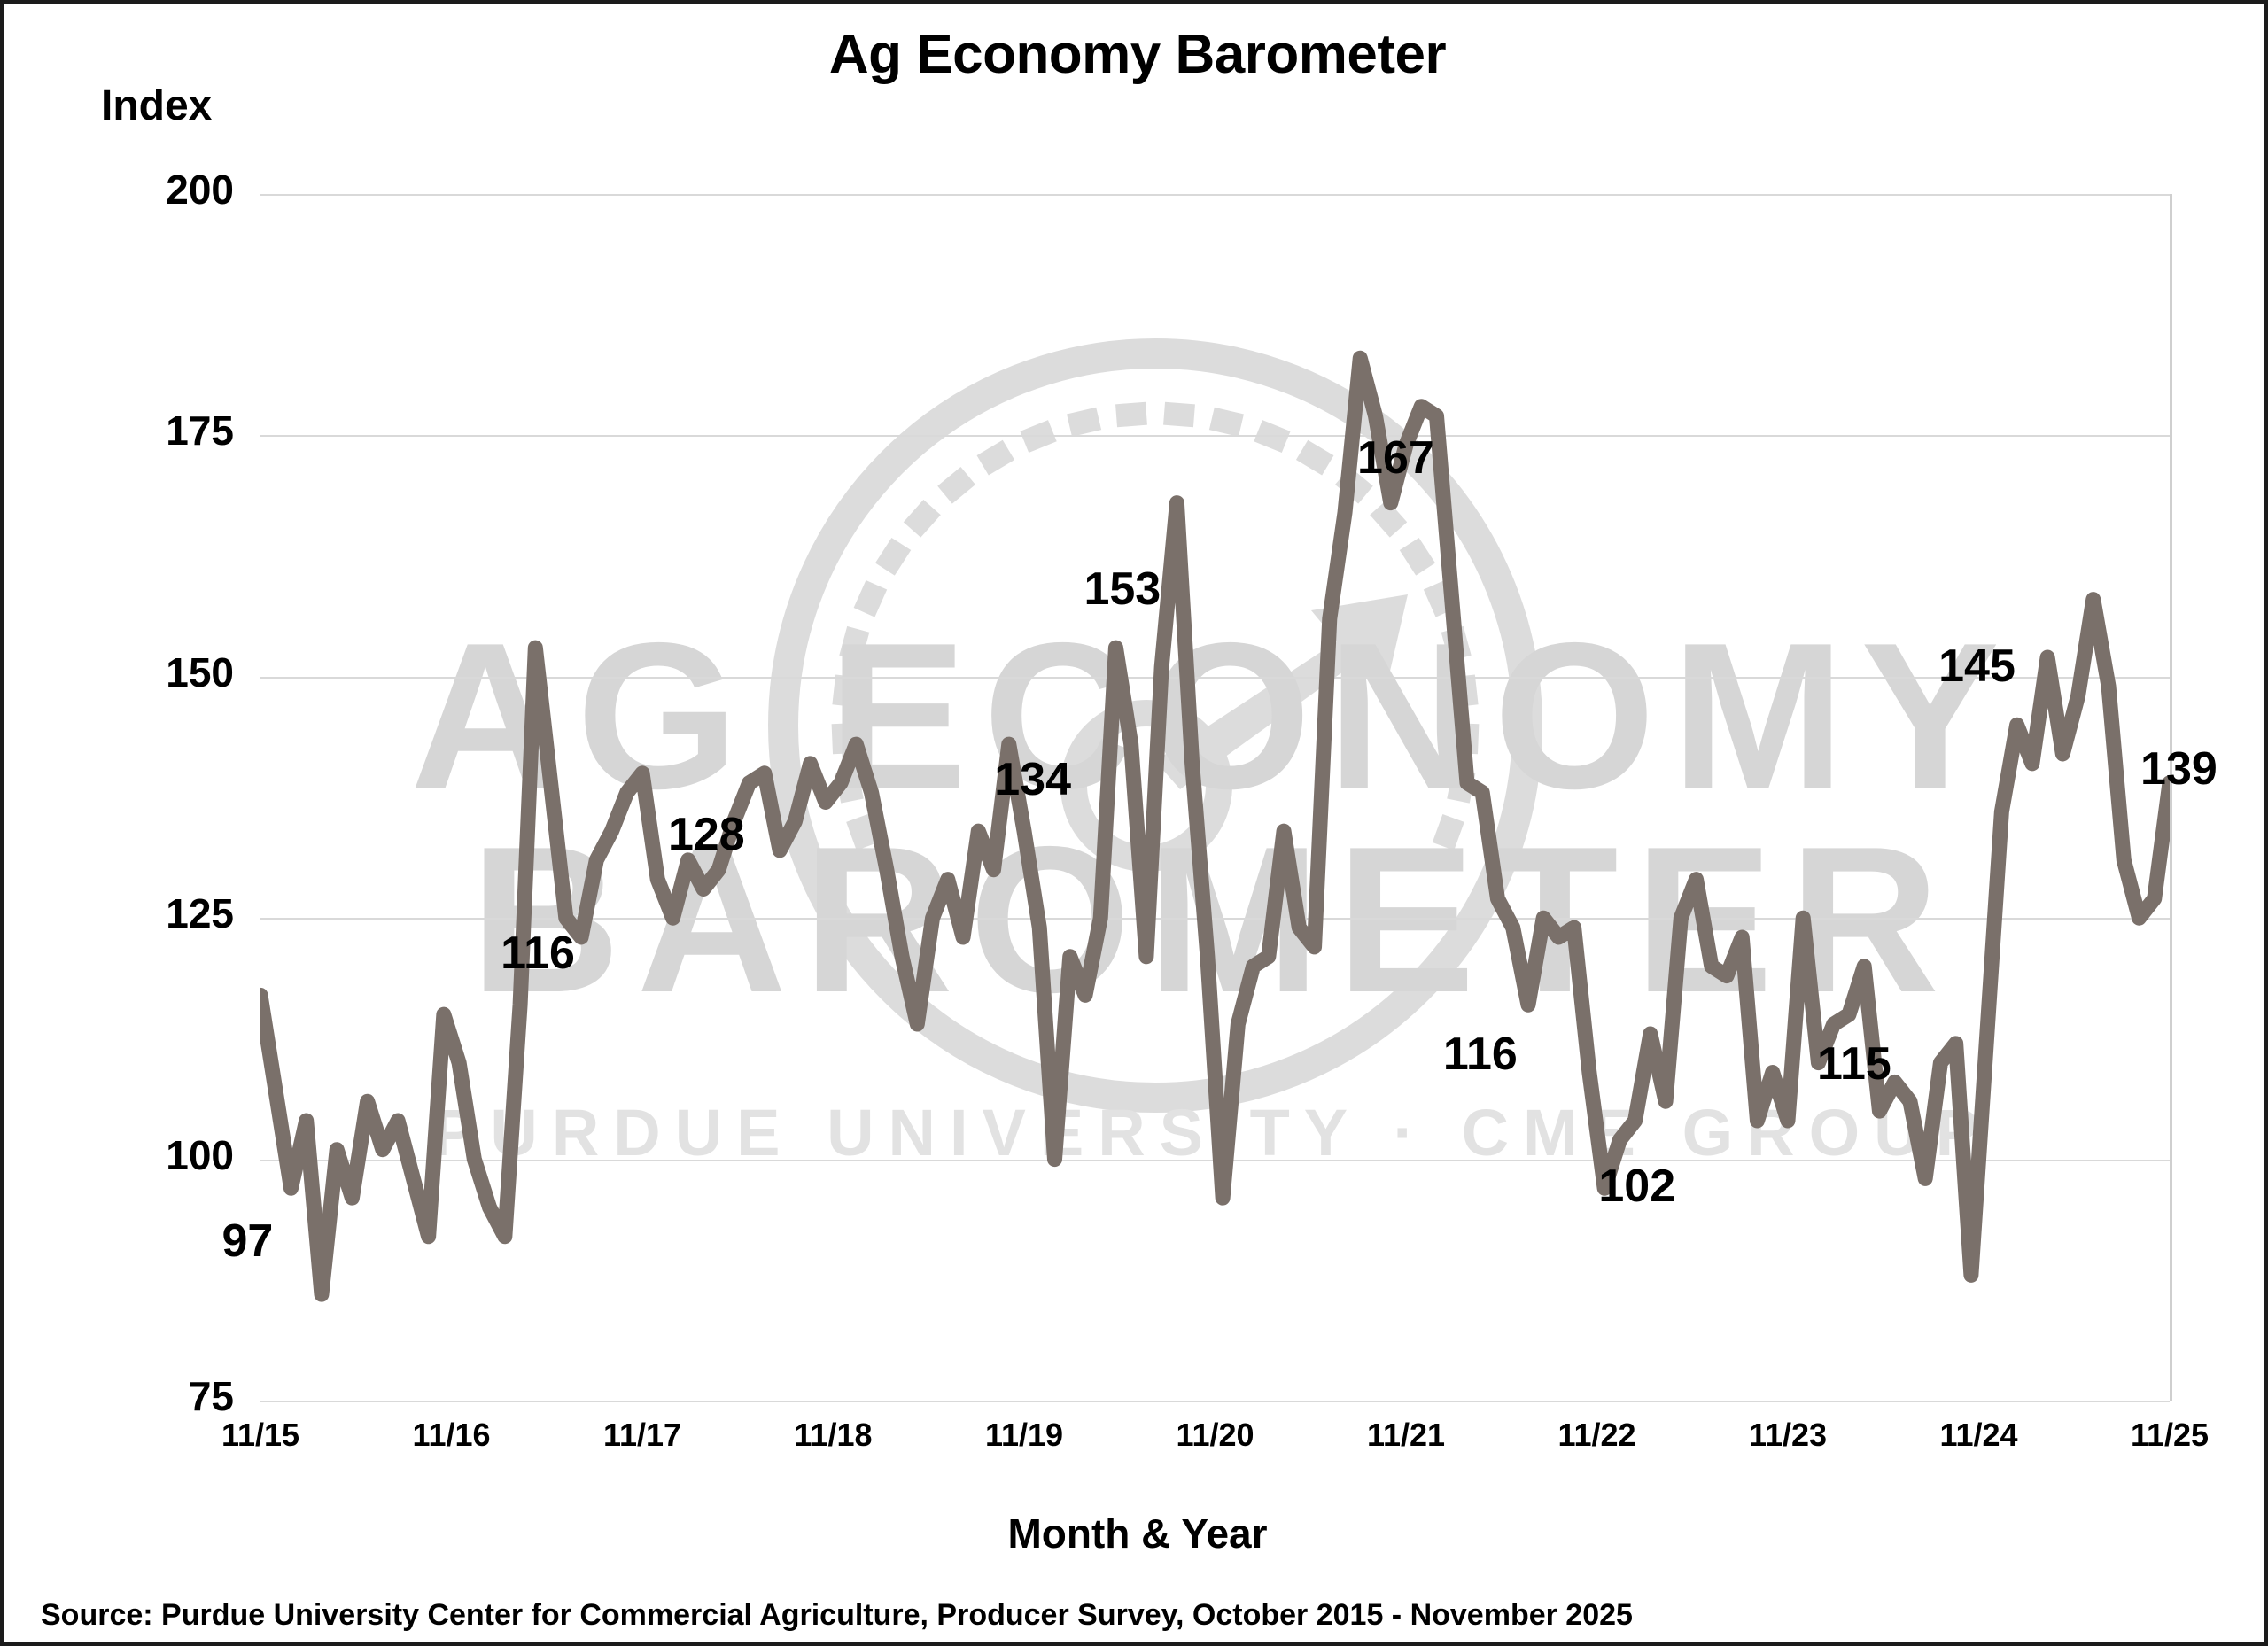 The width and height of the screenshot is (2268, 1646). I want to click on x-axis-tick-label: 11/22, so click(1596, 1435).